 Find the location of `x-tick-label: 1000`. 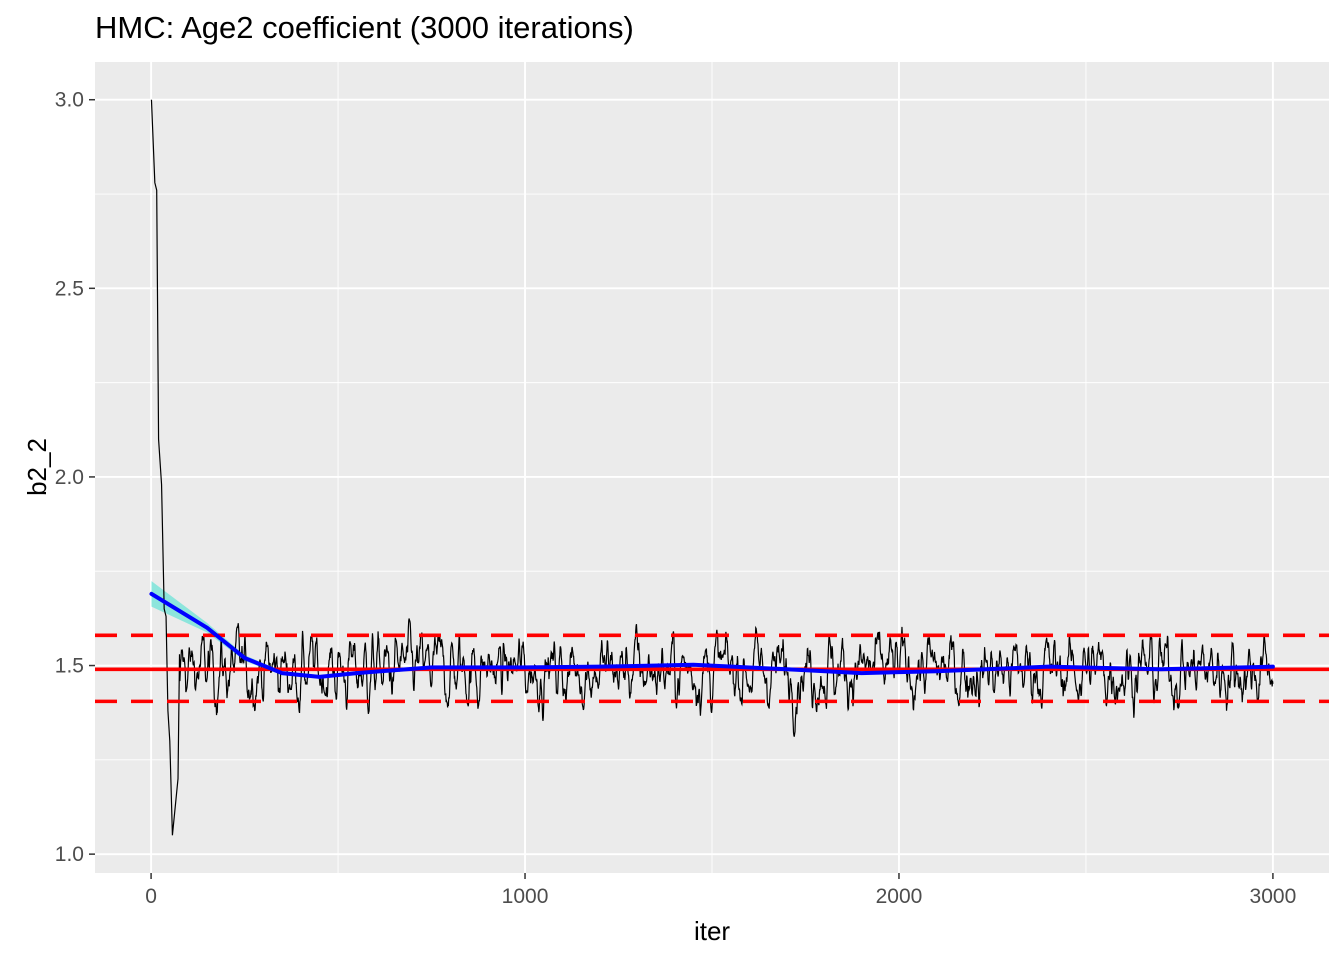

x-tick-label: 1000 is located at coordinates (525, 896).